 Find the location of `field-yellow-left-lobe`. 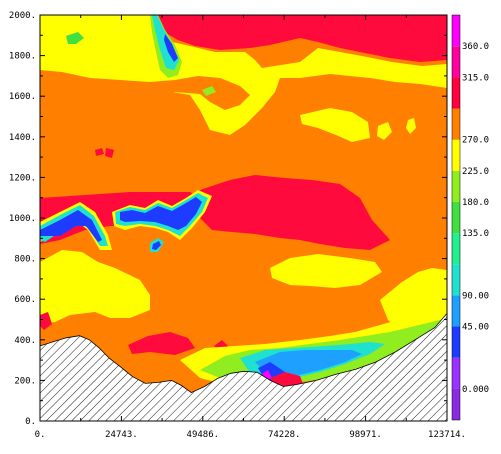

field-yellow-left-lobe is located at coordinates (82, 55).